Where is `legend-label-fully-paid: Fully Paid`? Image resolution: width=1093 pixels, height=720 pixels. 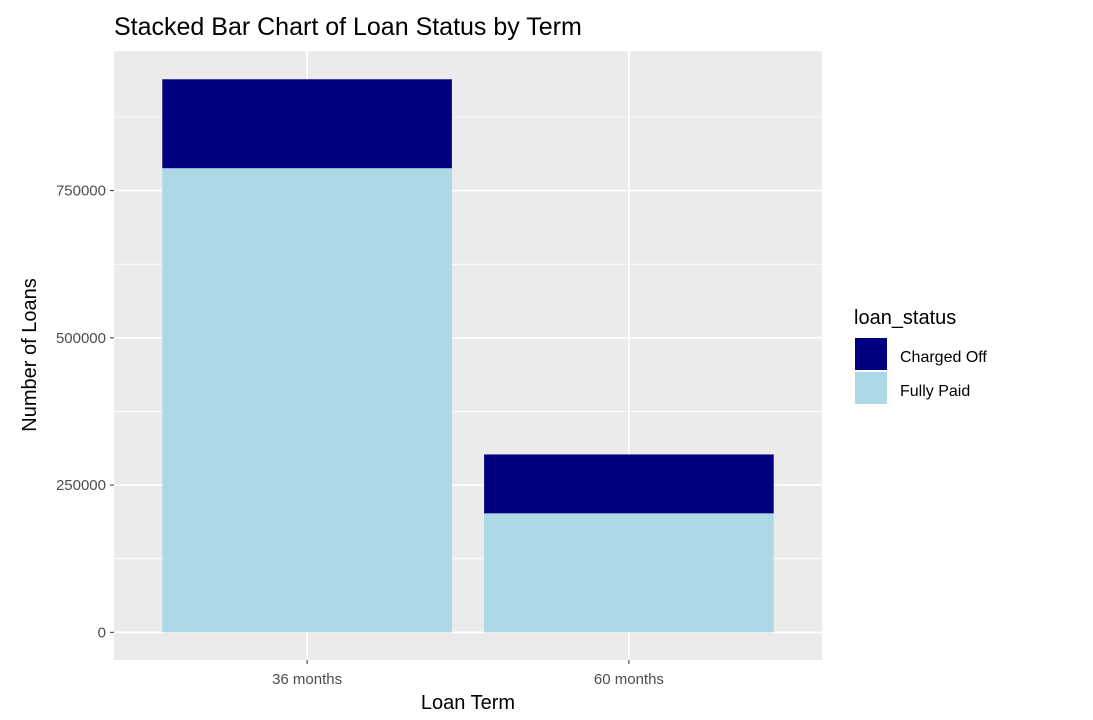
legend-label-fully-paid: Fully Paid is located at coordinates (935, 391).